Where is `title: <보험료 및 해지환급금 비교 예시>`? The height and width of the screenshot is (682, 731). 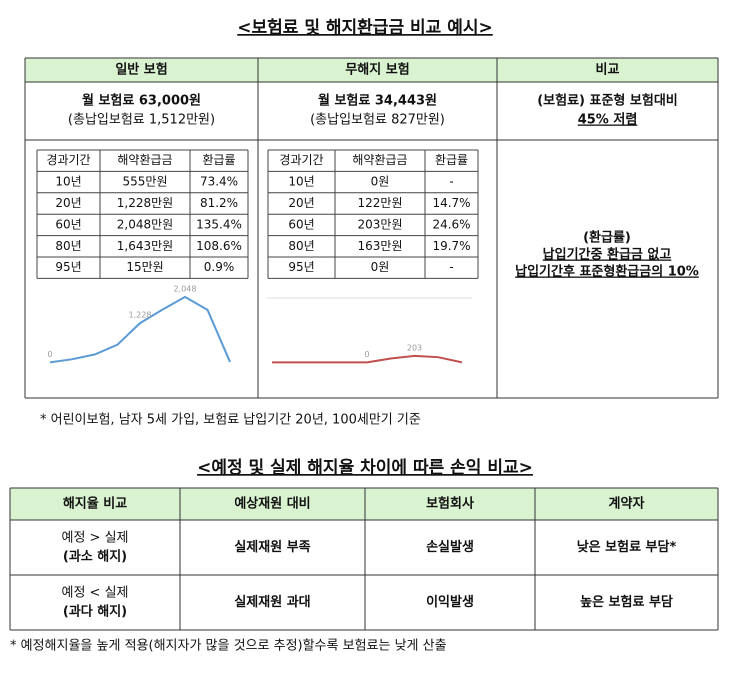 title: <보험료 및 해지환급금 비교 예시> is located at coordinates (364, 27).